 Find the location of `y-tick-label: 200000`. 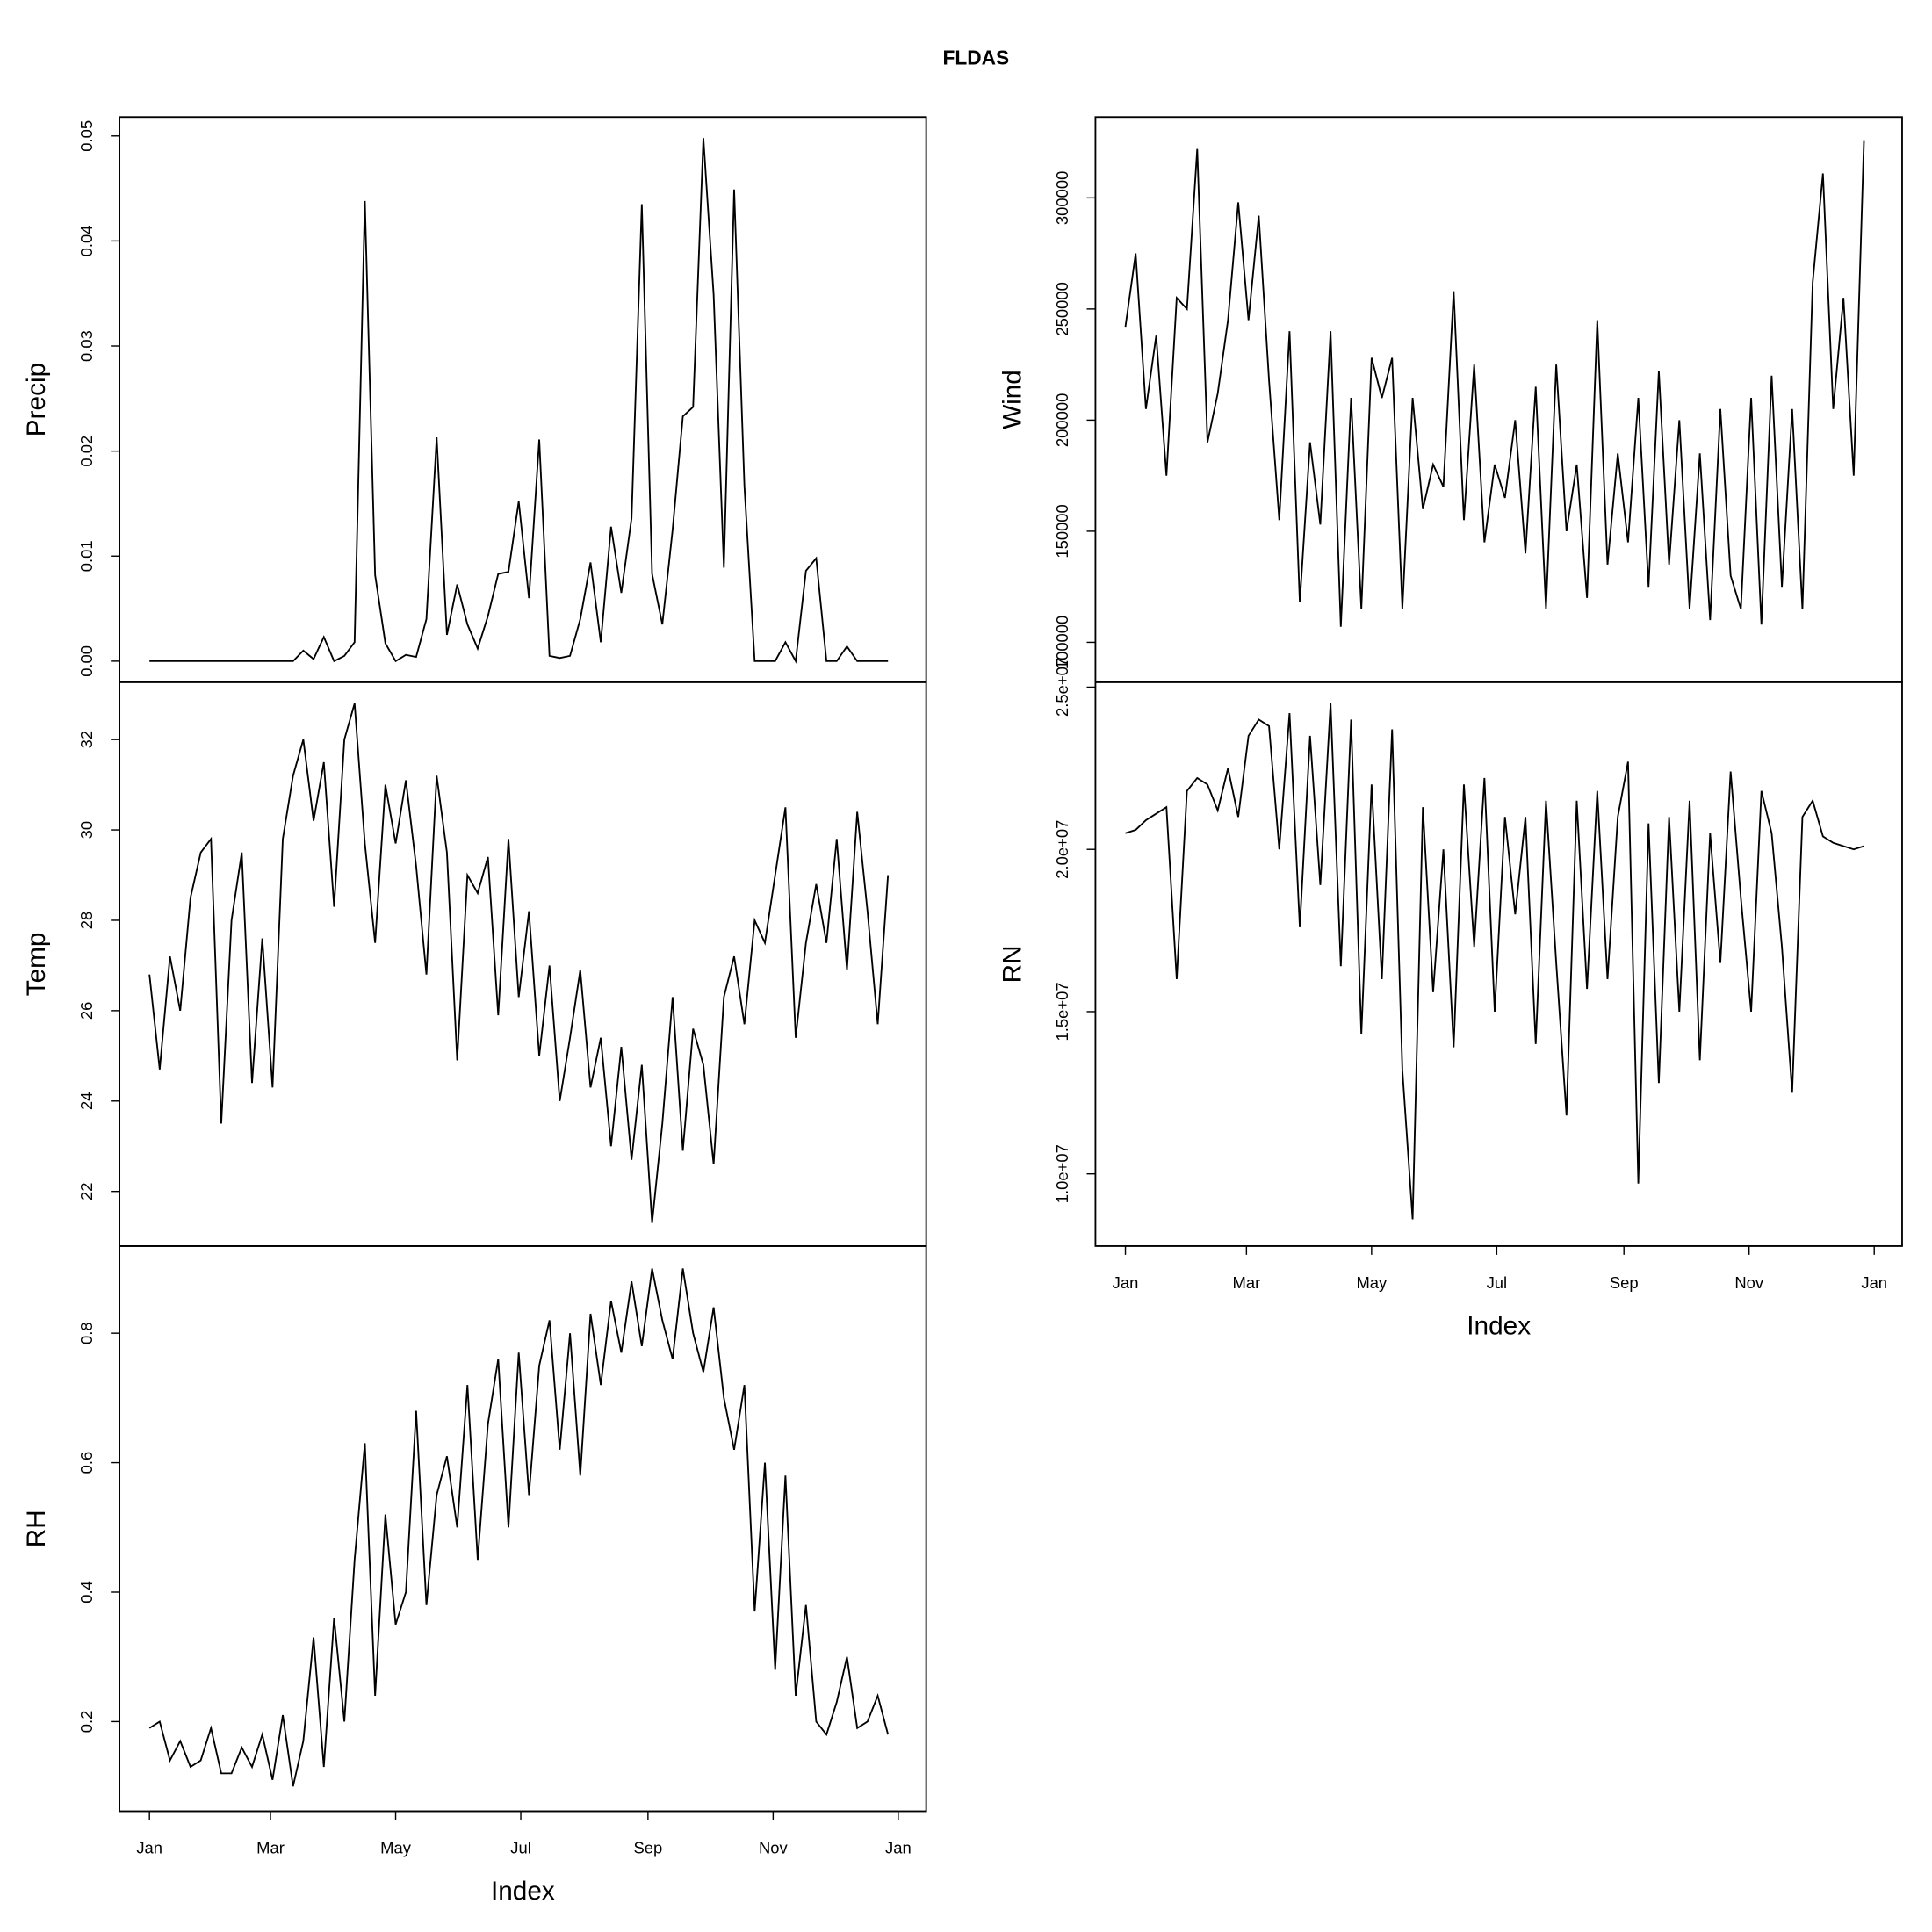

y-tick-label: 200000 is located at coordinates (1062, 420).